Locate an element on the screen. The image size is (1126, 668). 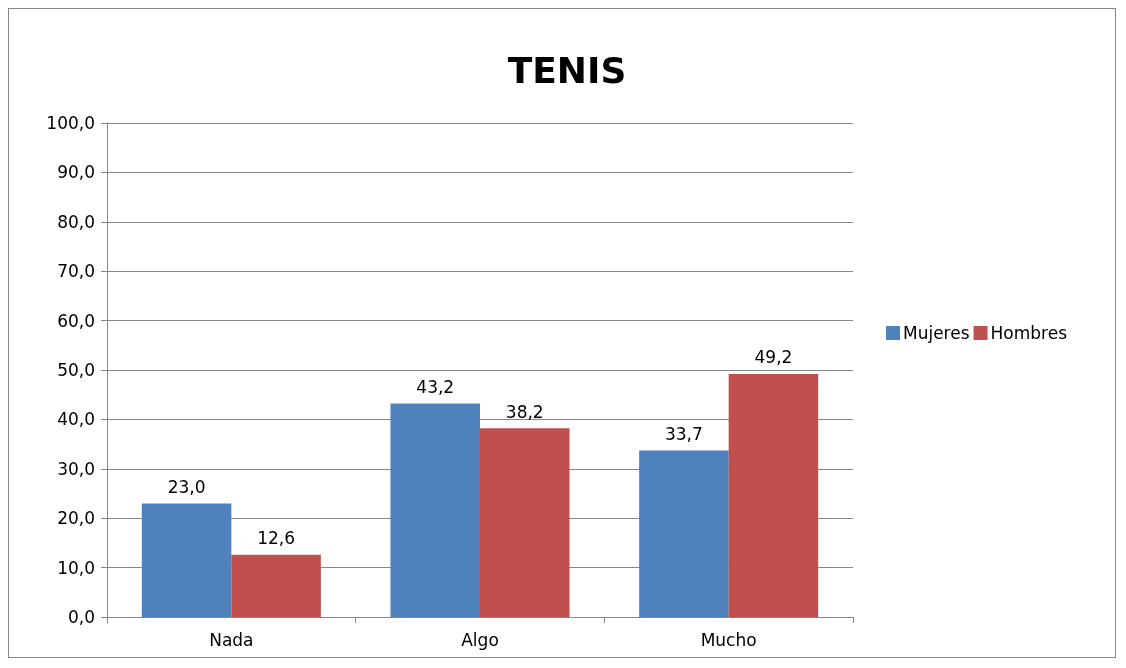
legend-label: Hombres is located at coordinates (1029, 333).